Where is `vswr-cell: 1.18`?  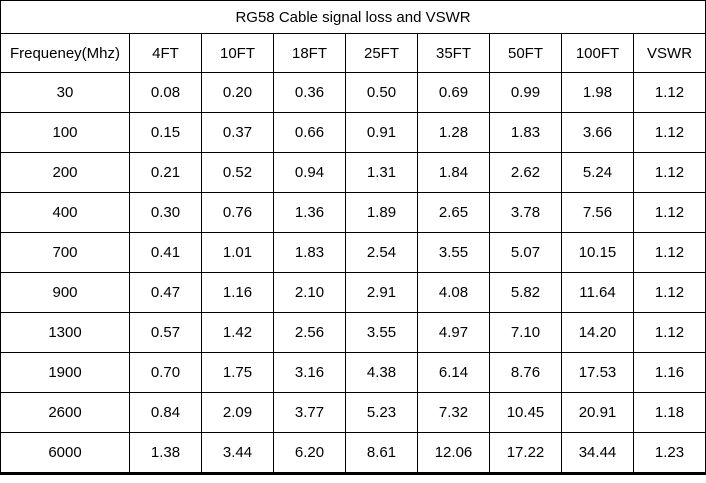
vswr-cell: 1.18 is located at coordinates (669, 412).